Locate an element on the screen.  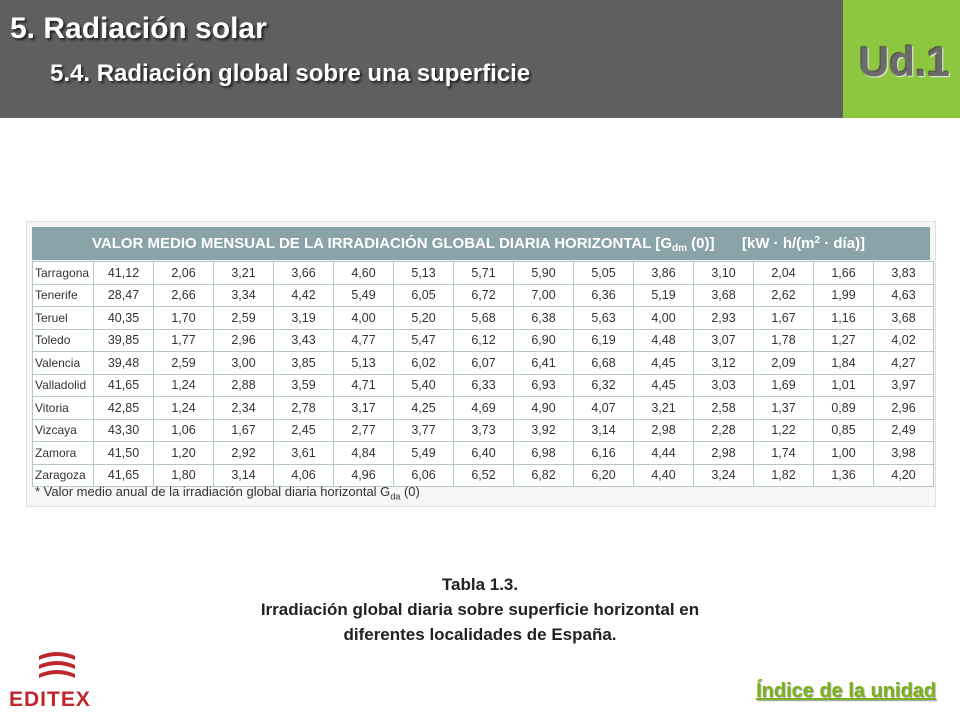
table-cell-value: 6,33 is located at coordinates (483, 385).